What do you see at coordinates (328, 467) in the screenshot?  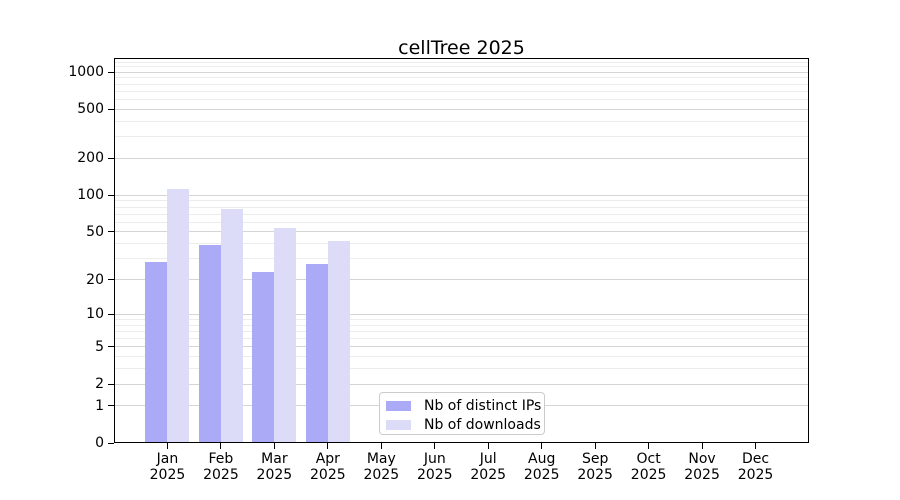 I see `x-tick-label: Apr 2025` at bounding box center [328, 467].